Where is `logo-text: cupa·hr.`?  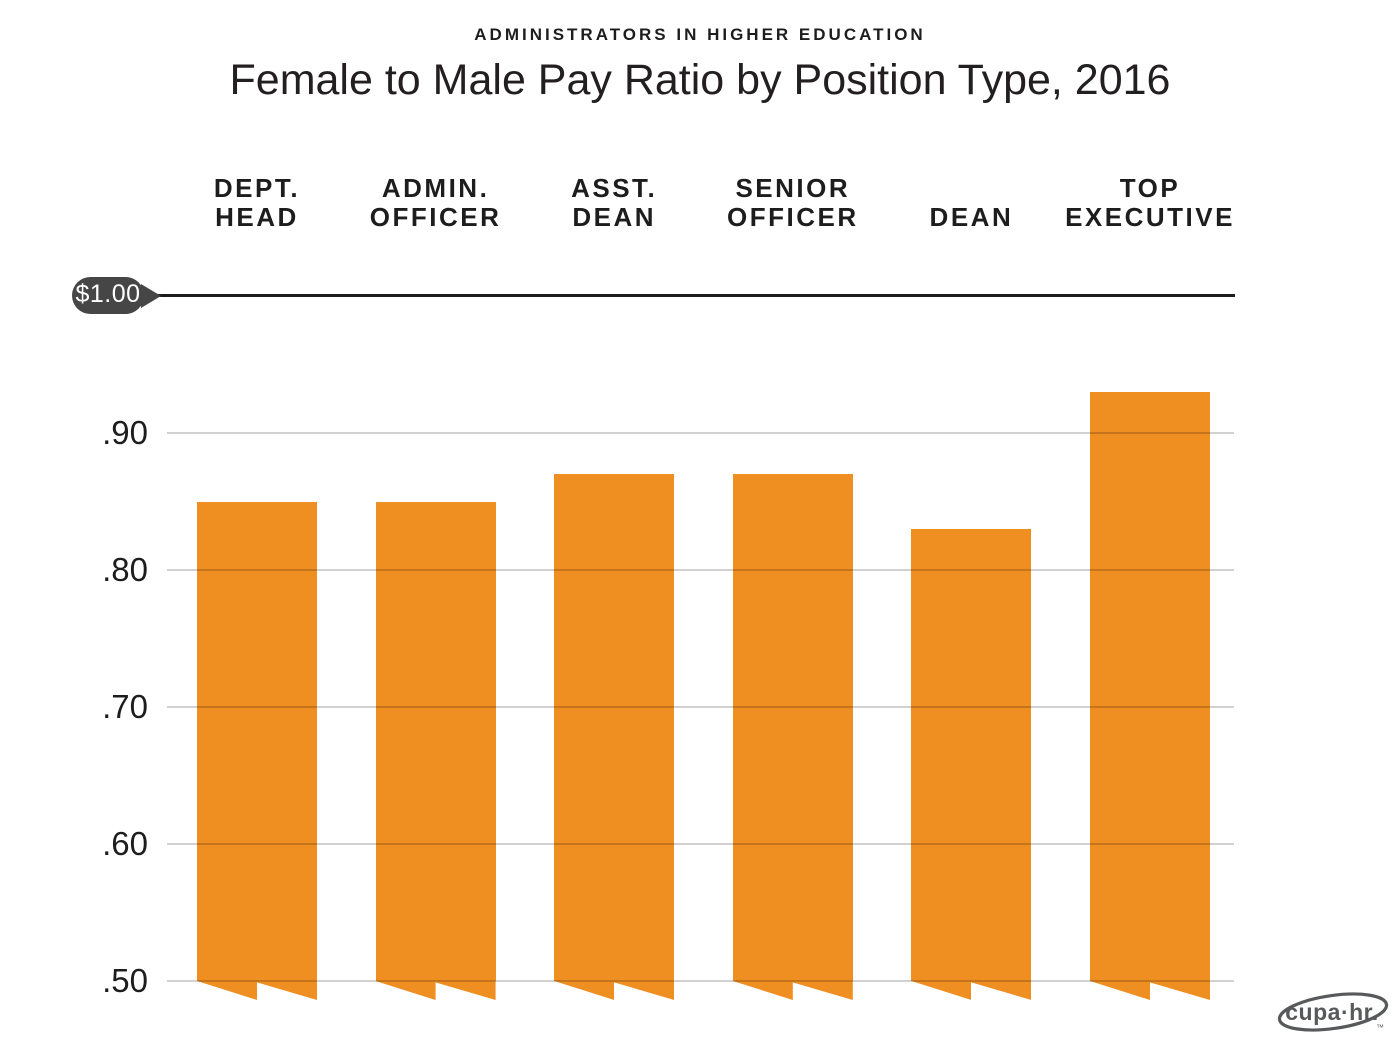
logo-text: cupa·hr. is located at coordinates (1331, 1012).